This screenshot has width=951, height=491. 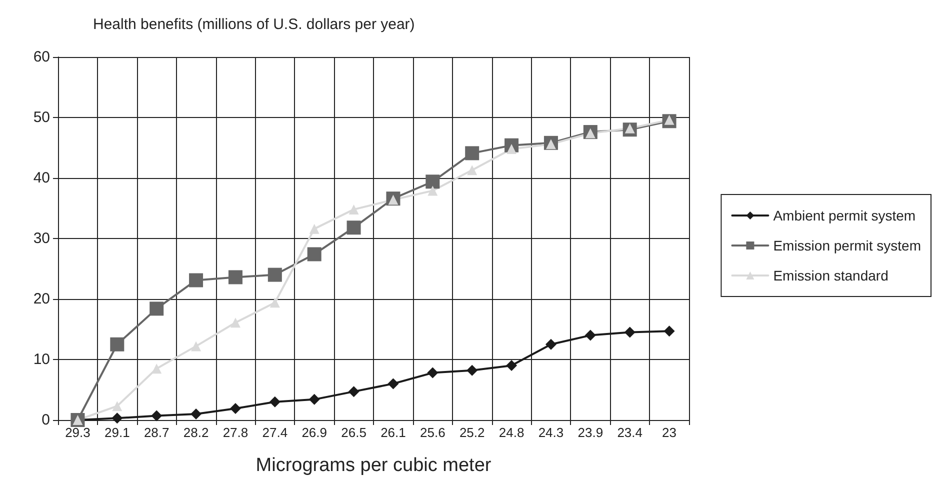 What do you see at coordinates (275, 432) in the screenshot?
I see `x-tick-label: 27.4` at bounding box center [275, 432].